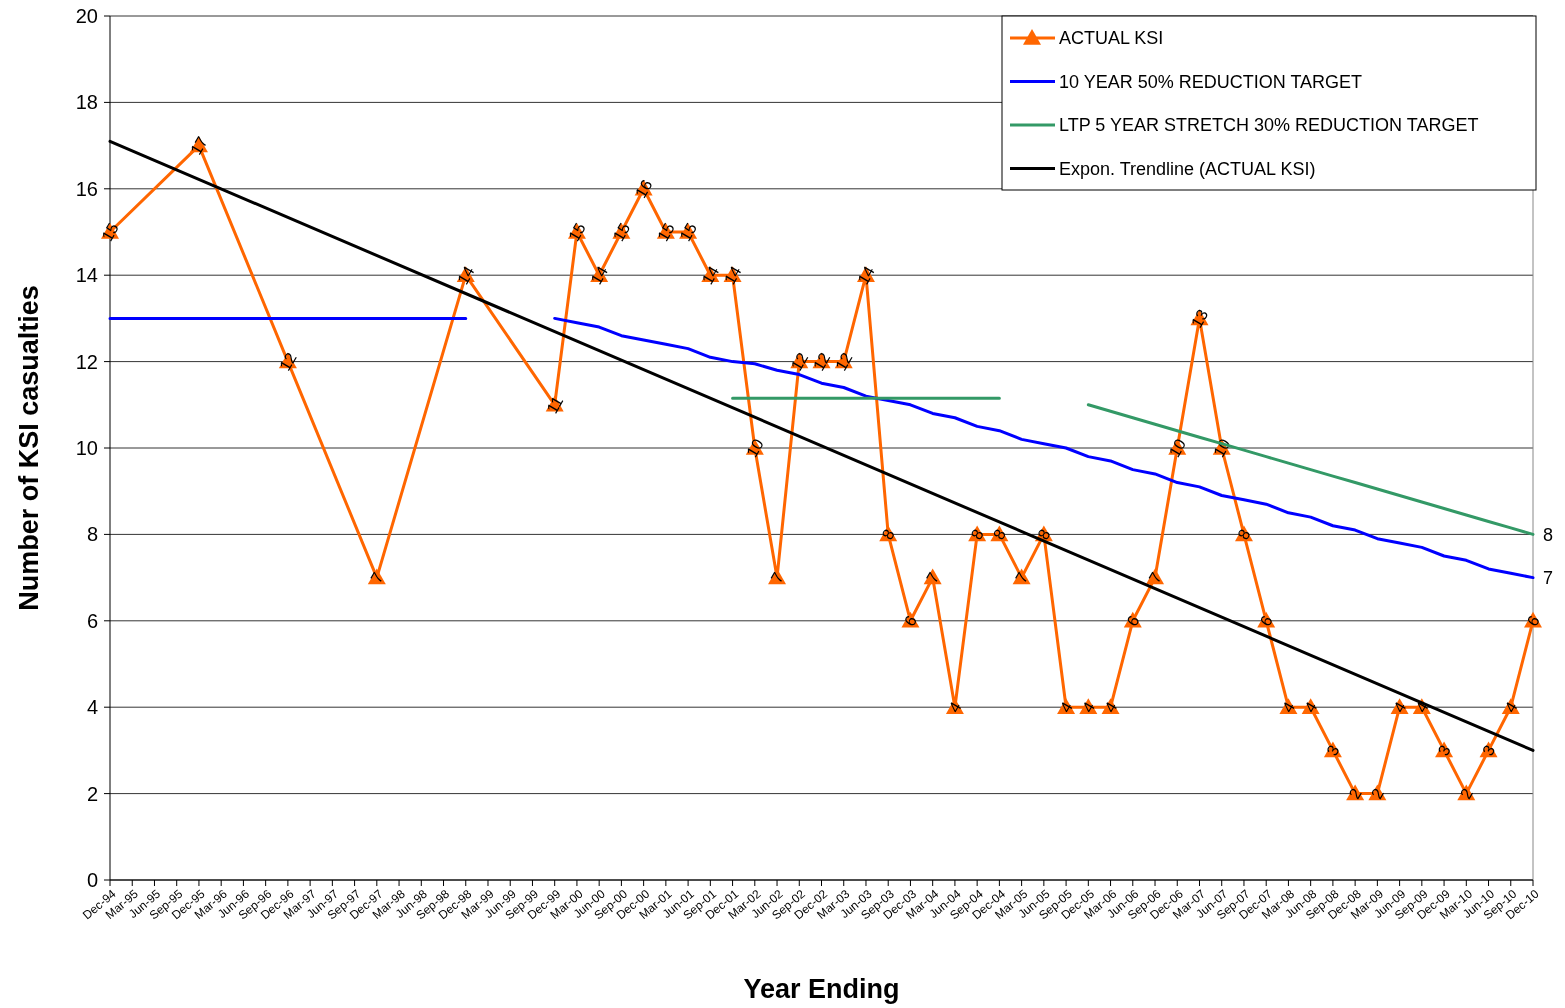 Image resolution: width=1565 pixels, height=1008 pixels. Describe the element at coordinates (821, 989) in the screenshot. I see `x-axis-title: Year Ending` at that location.